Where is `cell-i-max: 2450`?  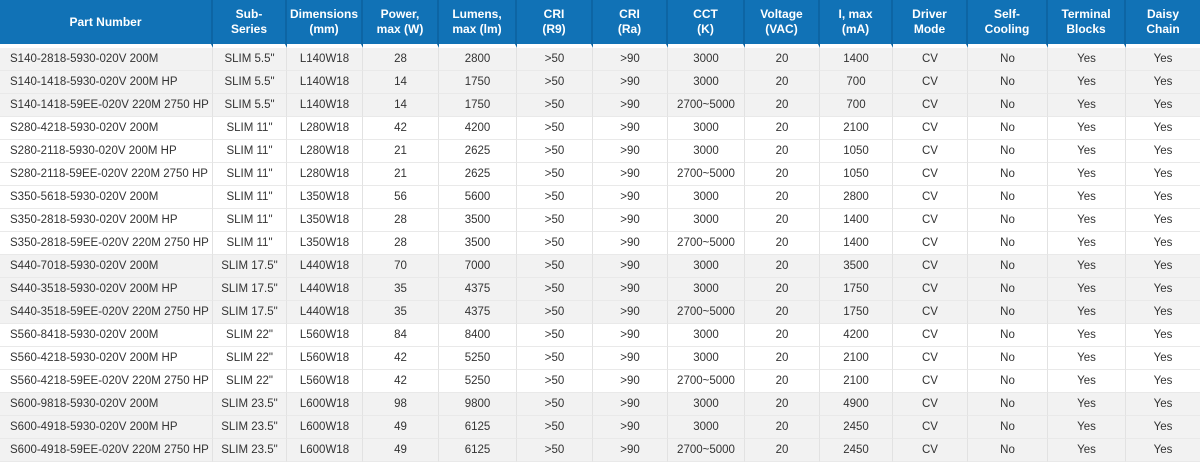 cell-i-max: 2450 is located at coordinates (856, 450).